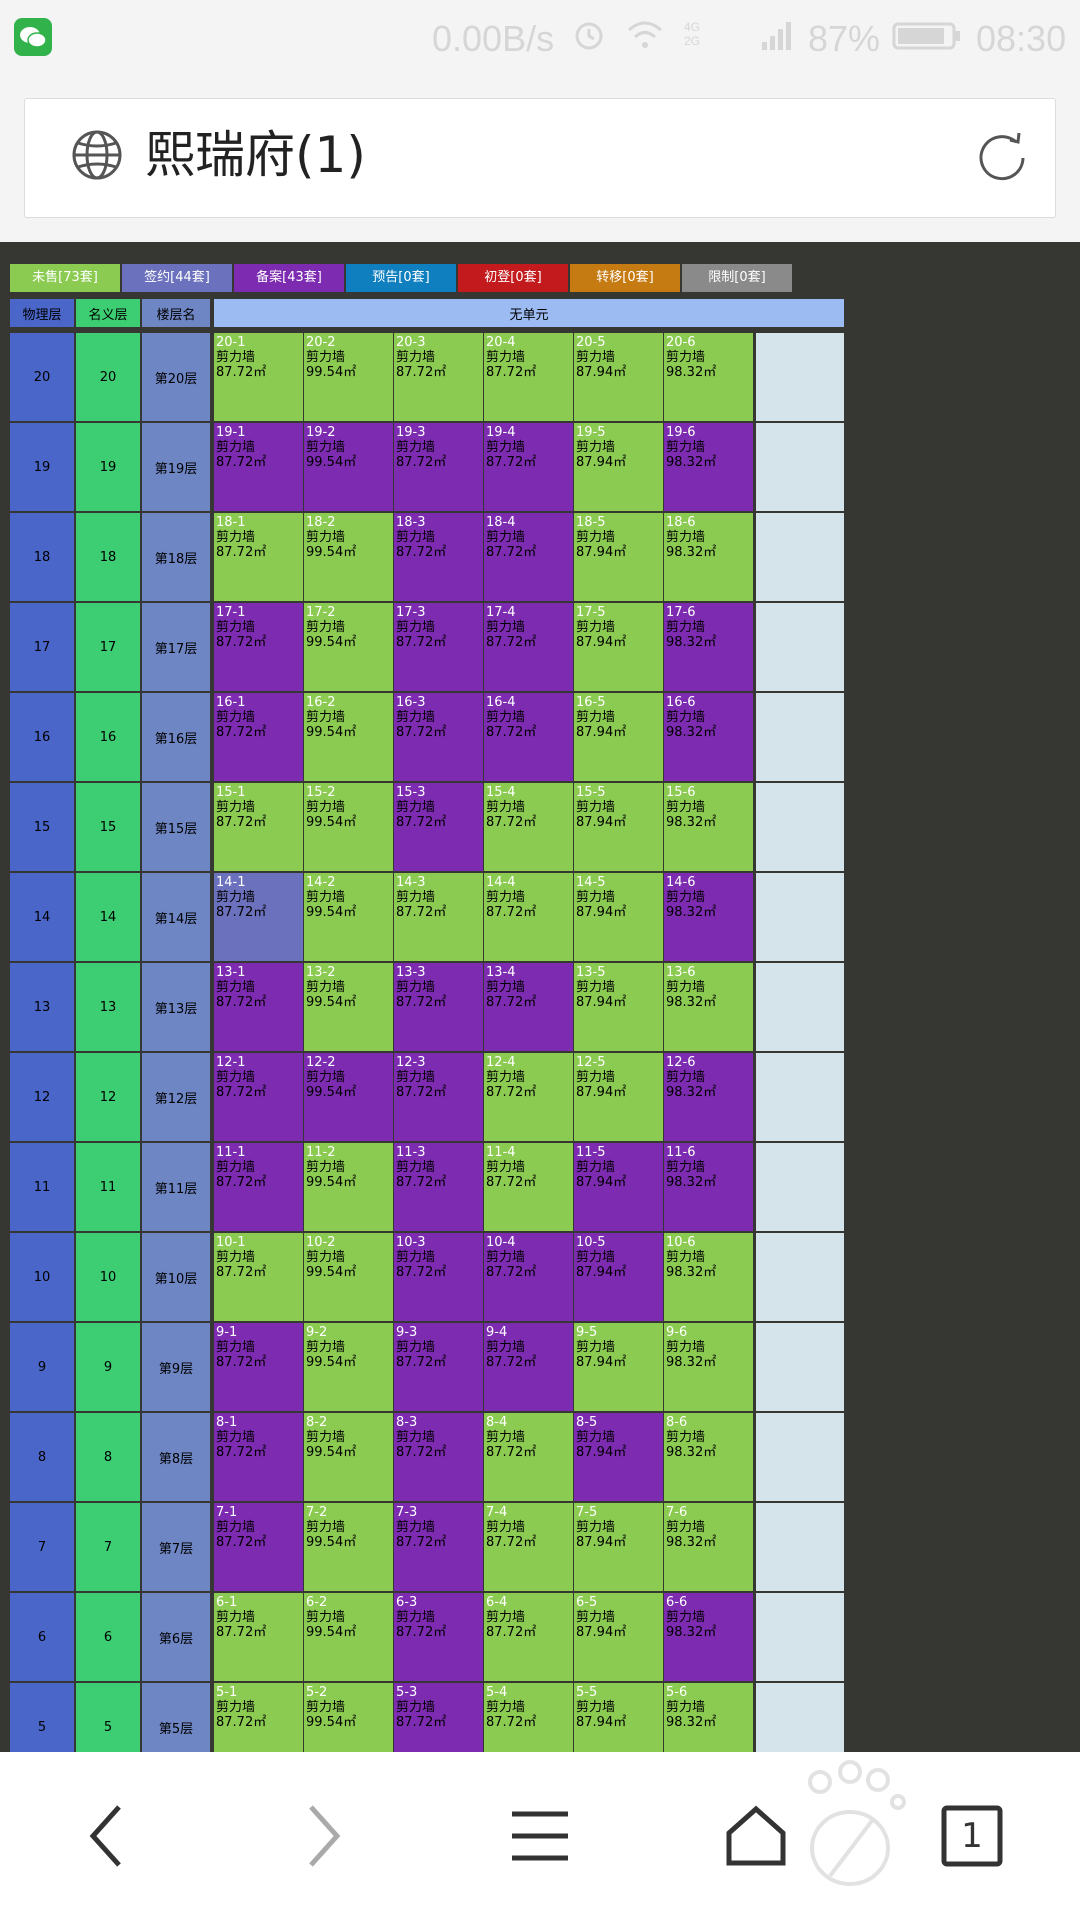 The width and height of the screenshot is (1080, 1920). Describe the element at coordinates (528, 1637) in the screenshot. I see `unit-cell: 6-4 剪力墙 87.72㎡` at that location.